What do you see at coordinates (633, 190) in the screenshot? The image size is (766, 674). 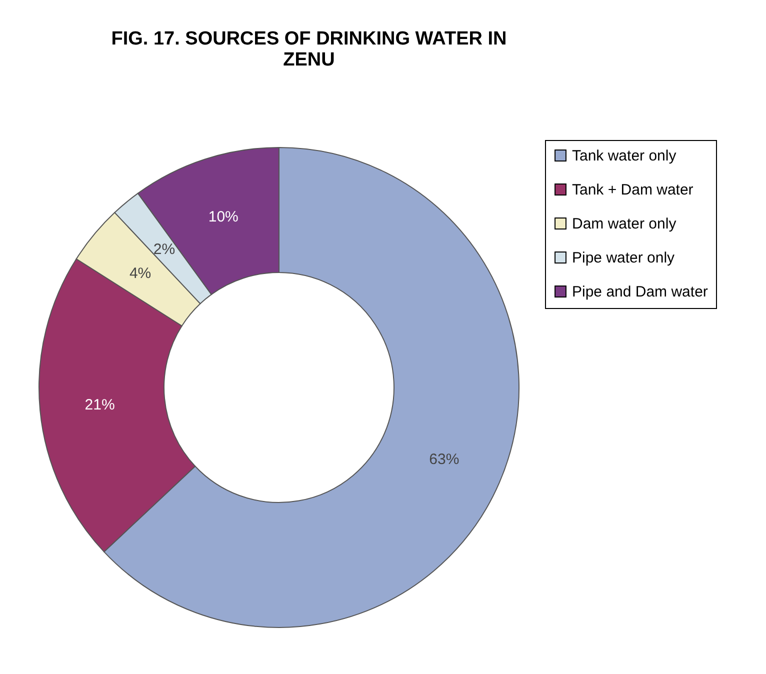 I see `legend-label: Tank + Dam water` at bounding box center [633, 190].